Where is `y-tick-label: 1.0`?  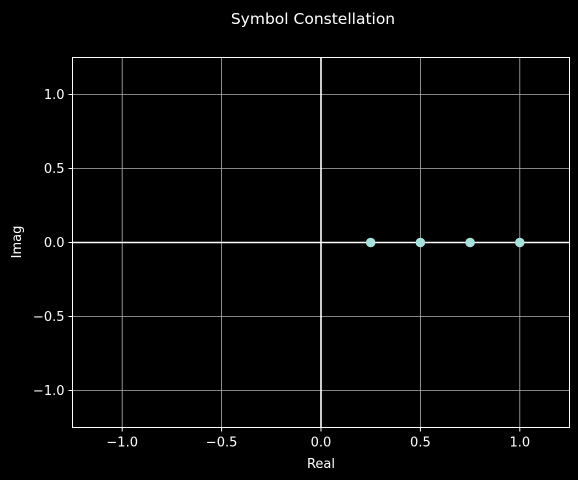
y-tick-label: 1.0 is located at coordinates (54, 95).